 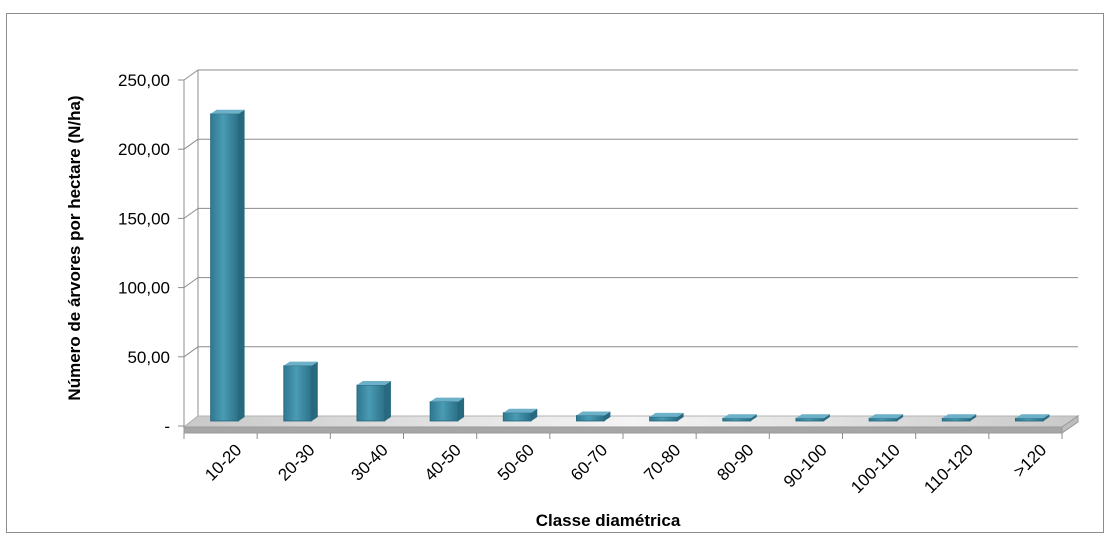 I want to click on x-tick-label: 20-30, so click(x=296, y=462).